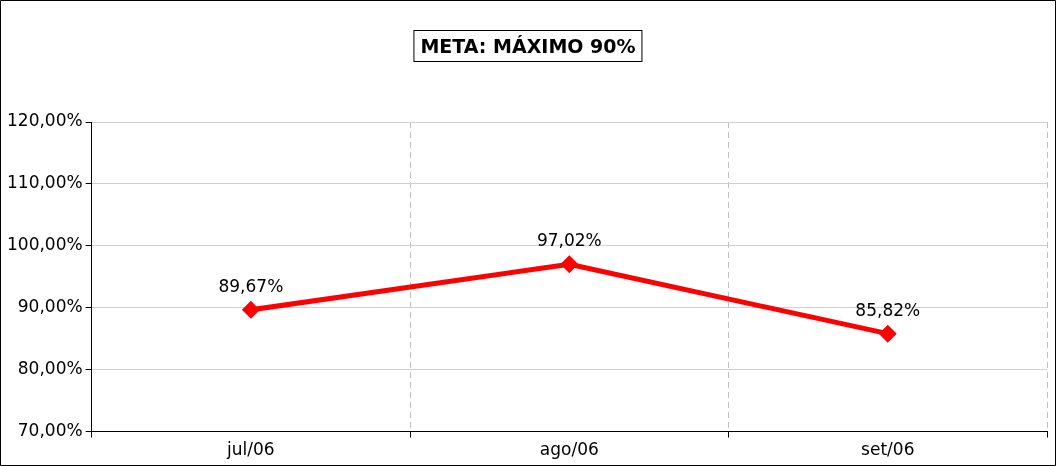  What do you see at coordinates (251, 285) in the screenshot?
I see `data-label: 89,67%` at bounding box center [251, 285].